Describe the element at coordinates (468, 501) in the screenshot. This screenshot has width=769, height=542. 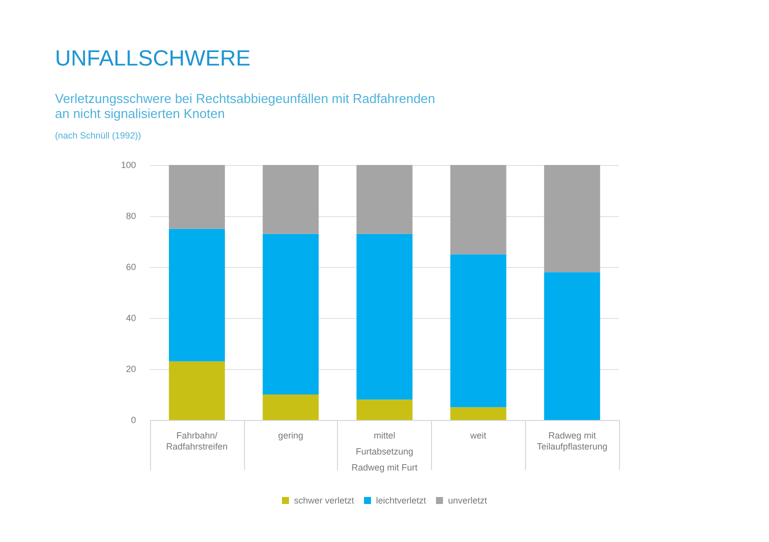
I see `legend-label: unverletzt` at that location.